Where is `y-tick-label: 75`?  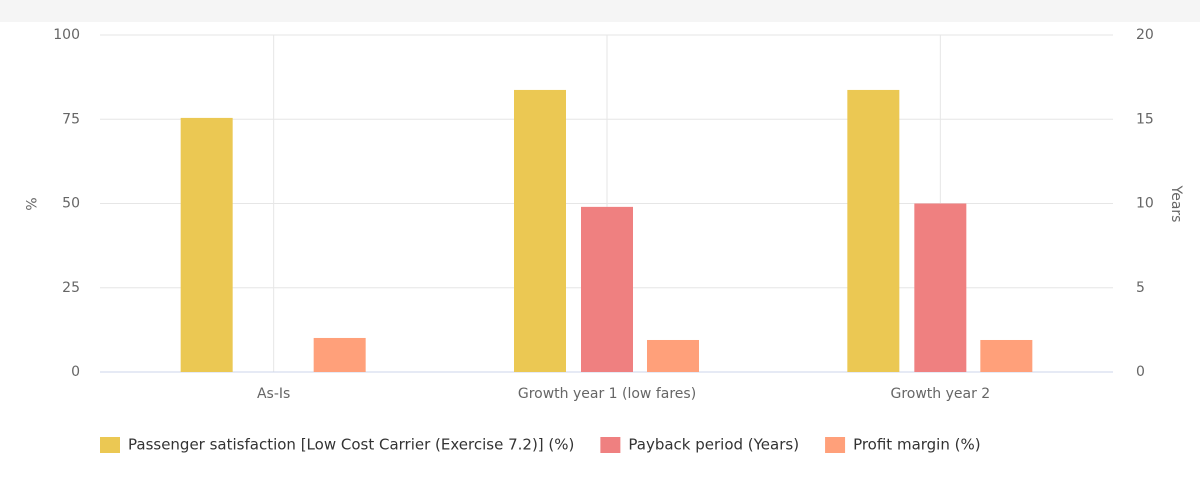
y-tick-label: 75 is located at coordinates (71, 119).